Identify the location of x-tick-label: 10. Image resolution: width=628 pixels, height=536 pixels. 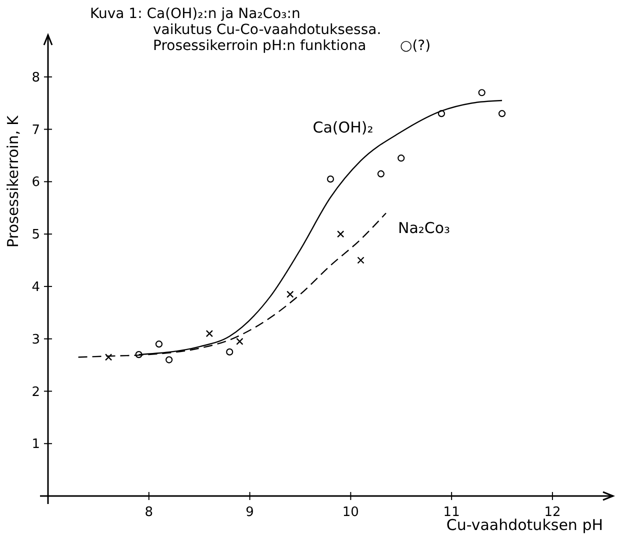
(350, 512).